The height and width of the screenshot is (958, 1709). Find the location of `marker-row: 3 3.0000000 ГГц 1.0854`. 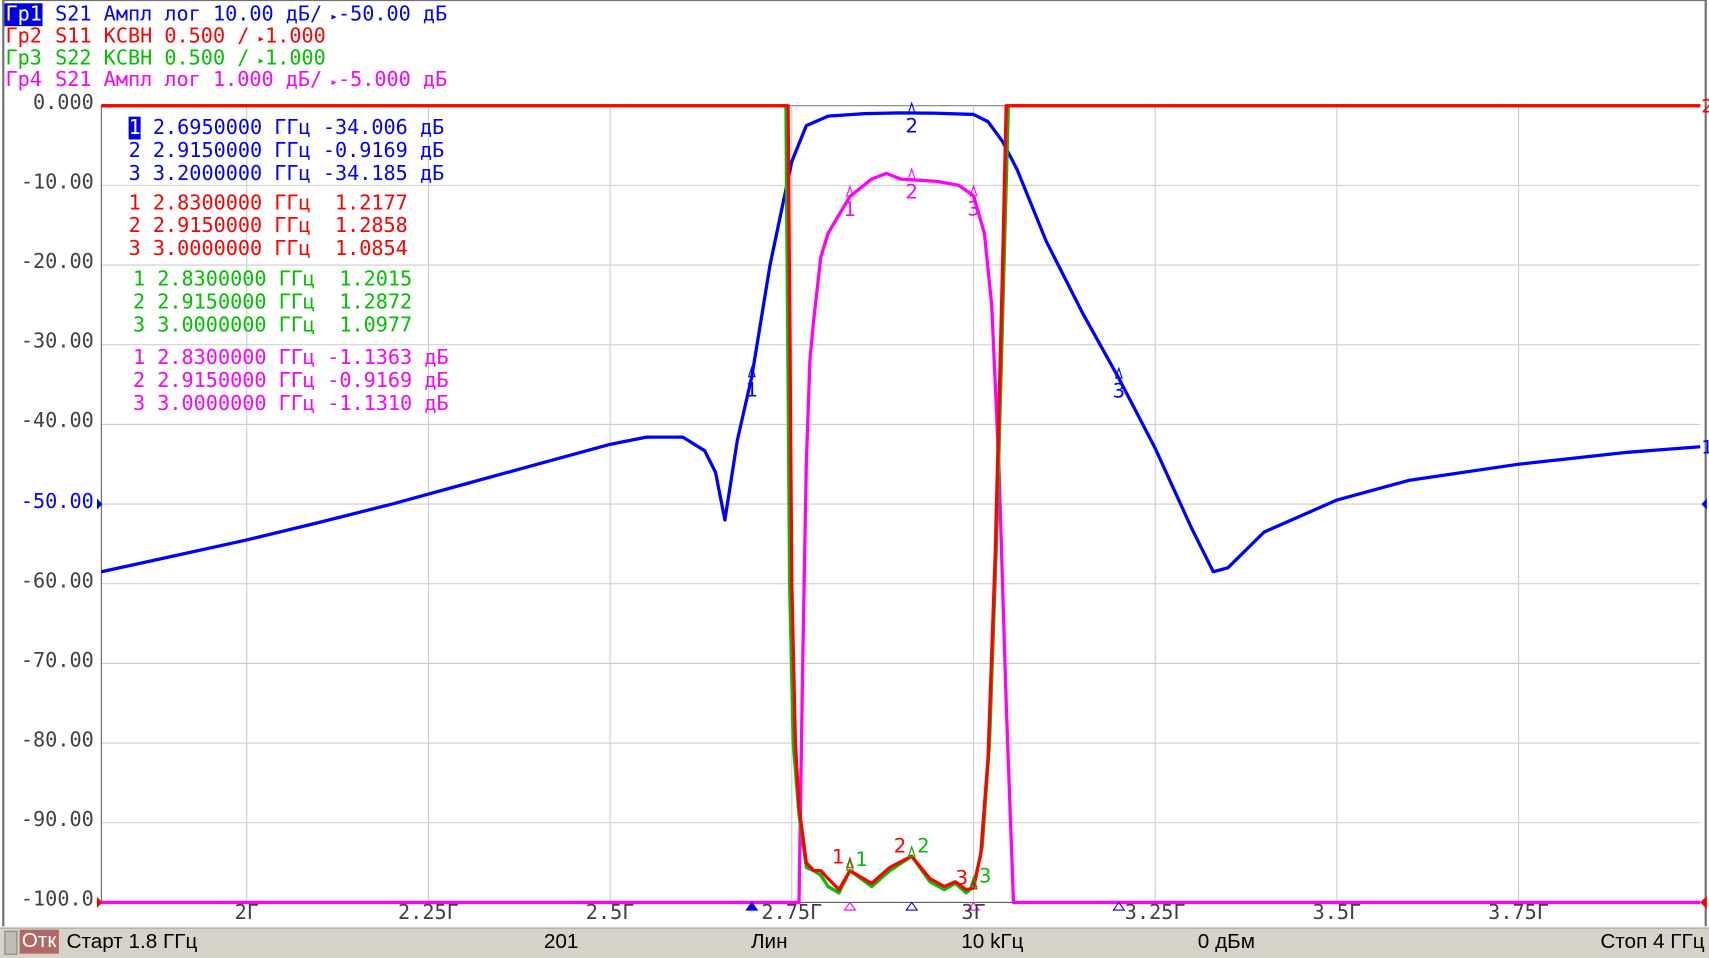

marker-row: 3 3.0000000 ГГц 1.0854 is located at coordinates (268, 249).